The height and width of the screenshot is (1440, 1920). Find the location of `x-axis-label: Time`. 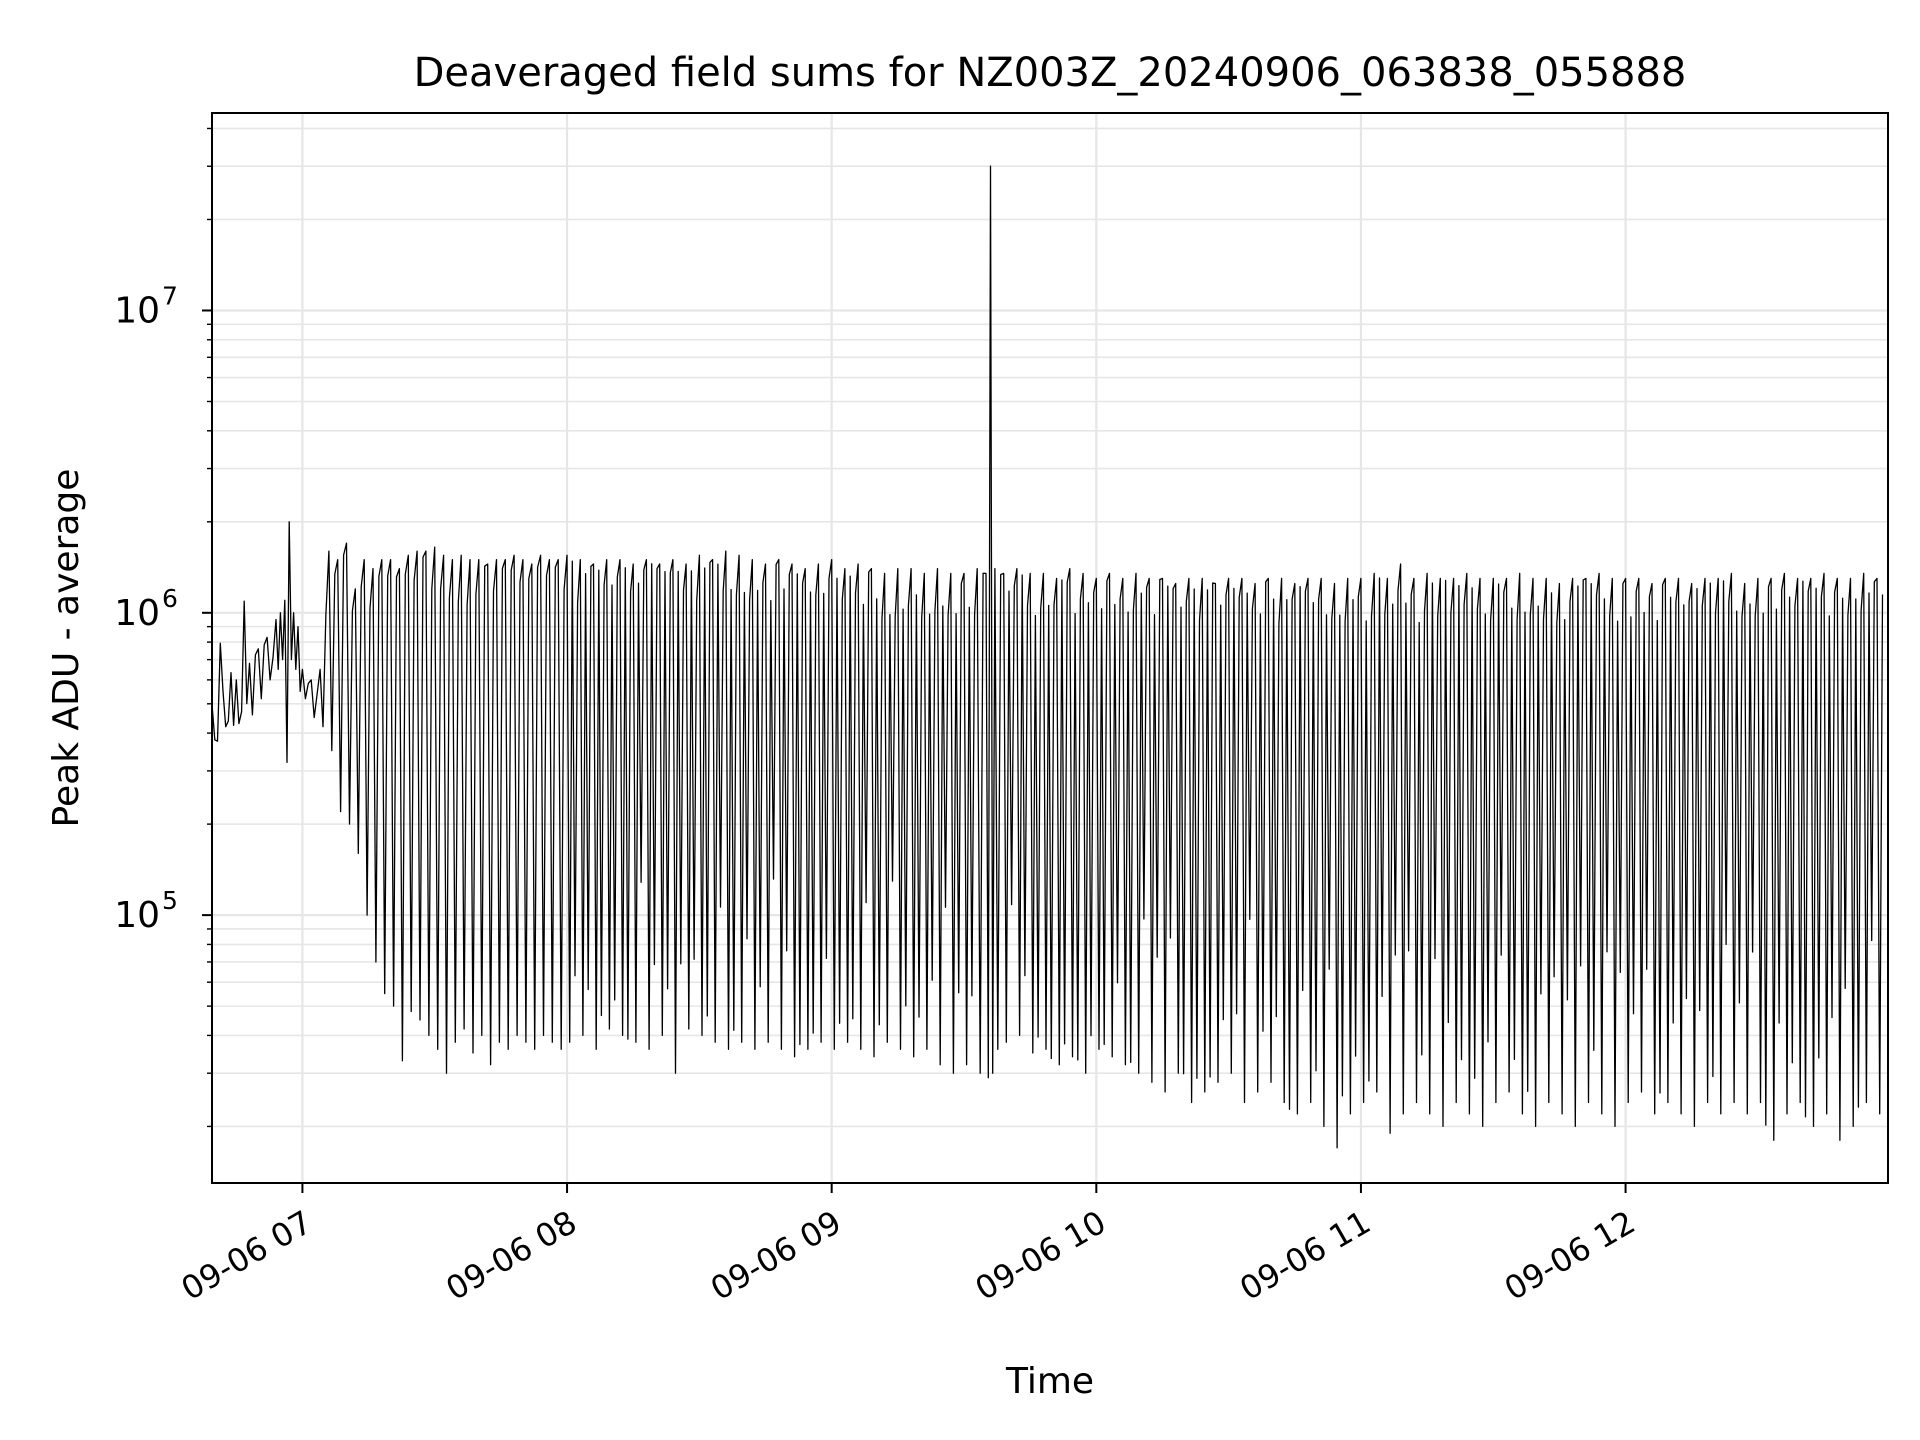

x-axis-label: Time is located at coordinates (1049, 1381).